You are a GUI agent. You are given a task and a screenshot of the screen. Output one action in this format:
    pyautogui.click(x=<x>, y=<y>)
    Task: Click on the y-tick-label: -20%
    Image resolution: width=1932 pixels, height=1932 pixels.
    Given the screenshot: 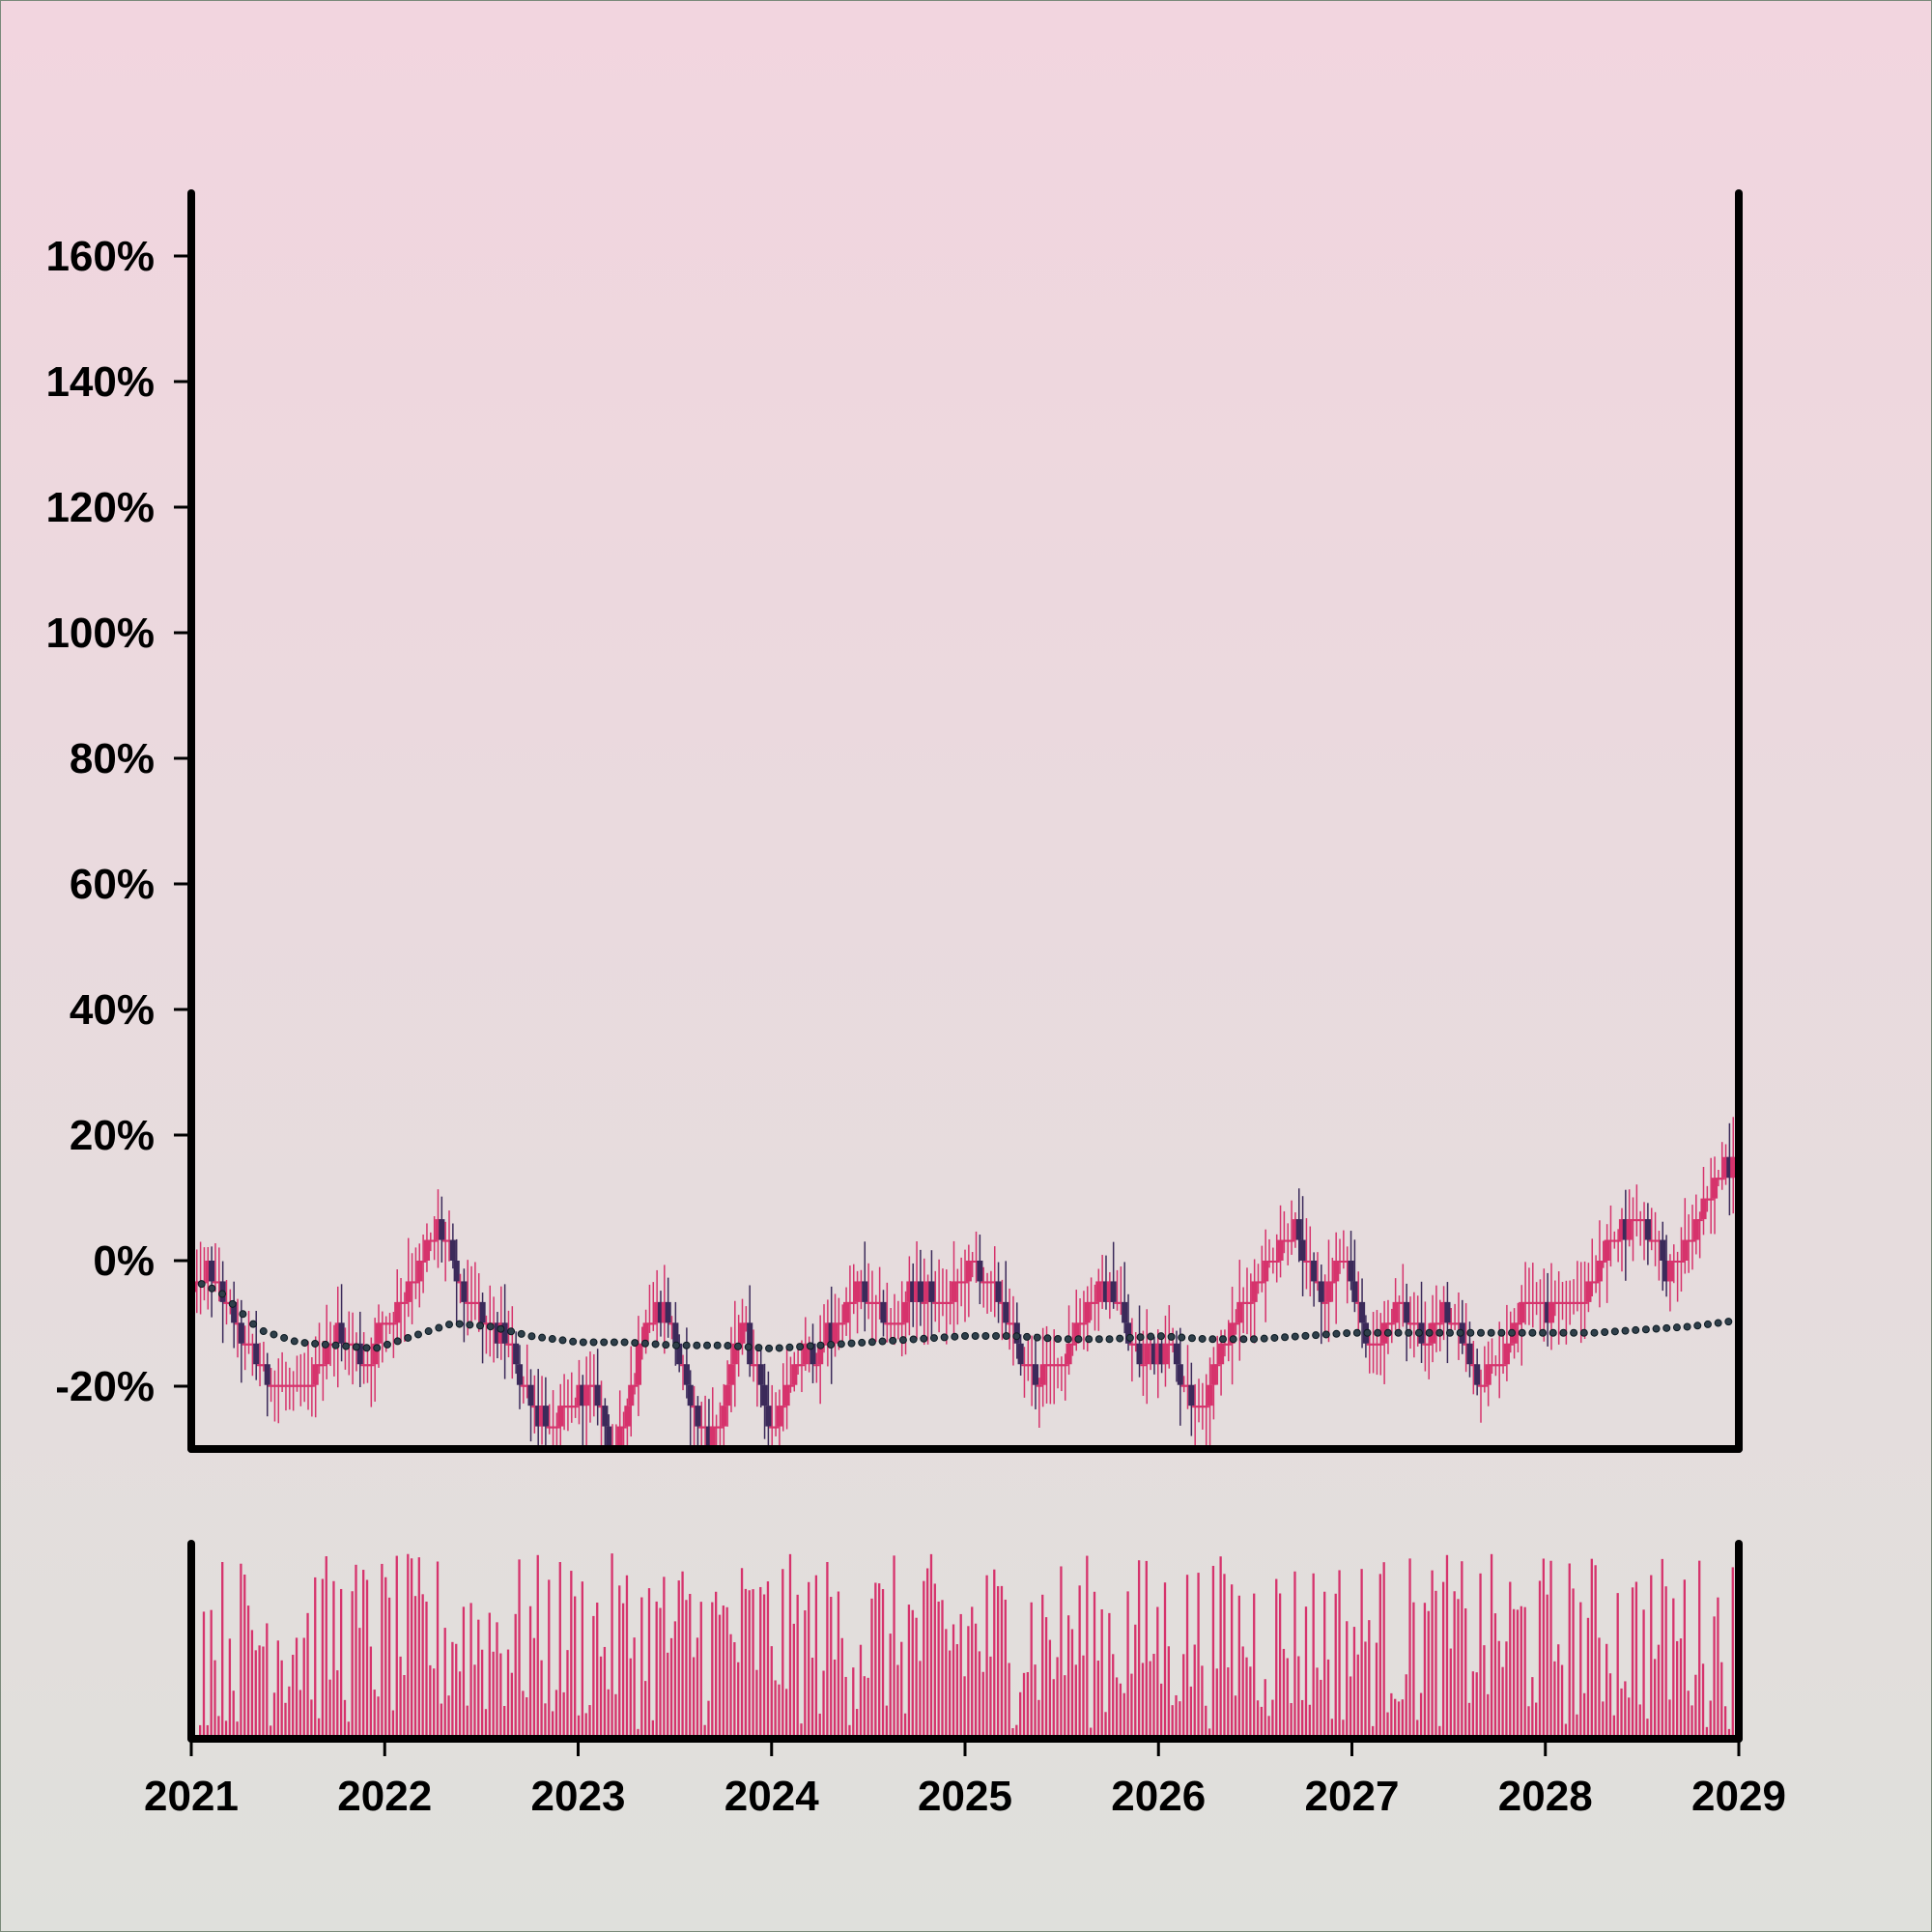 What is the action you would take?
    pyautogui.click(x=105, y=1386)
    